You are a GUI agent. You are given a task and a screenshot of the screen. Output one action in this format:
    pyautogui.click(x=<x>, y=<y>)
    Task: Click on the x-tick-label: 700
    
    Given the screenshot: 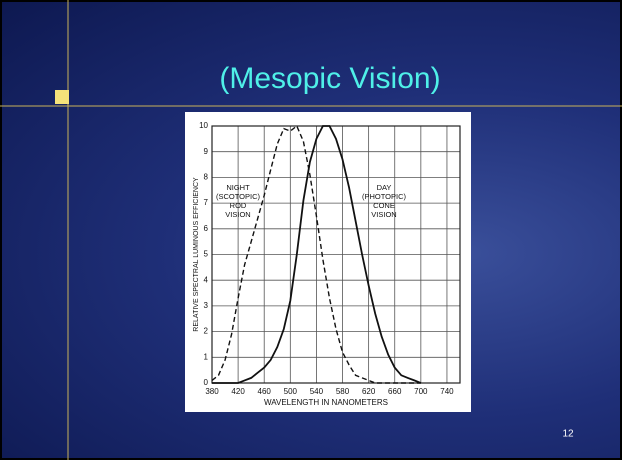 What is the action you would take?
    pyautogui.click(x=421, y=391)
    